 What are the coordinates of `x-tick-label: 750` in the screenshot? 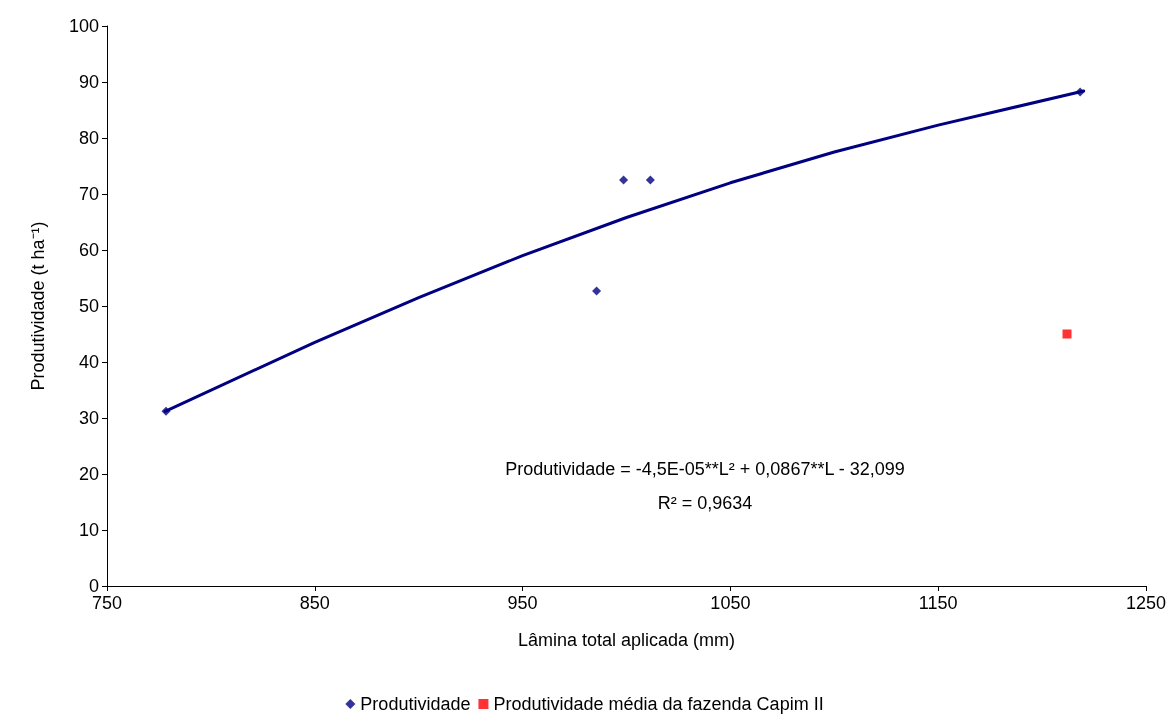 It's located at (107, 603).